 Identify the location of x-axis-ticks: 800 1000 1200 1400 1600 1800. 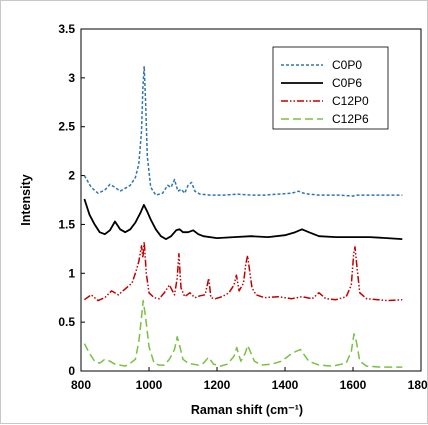
(249, 379).